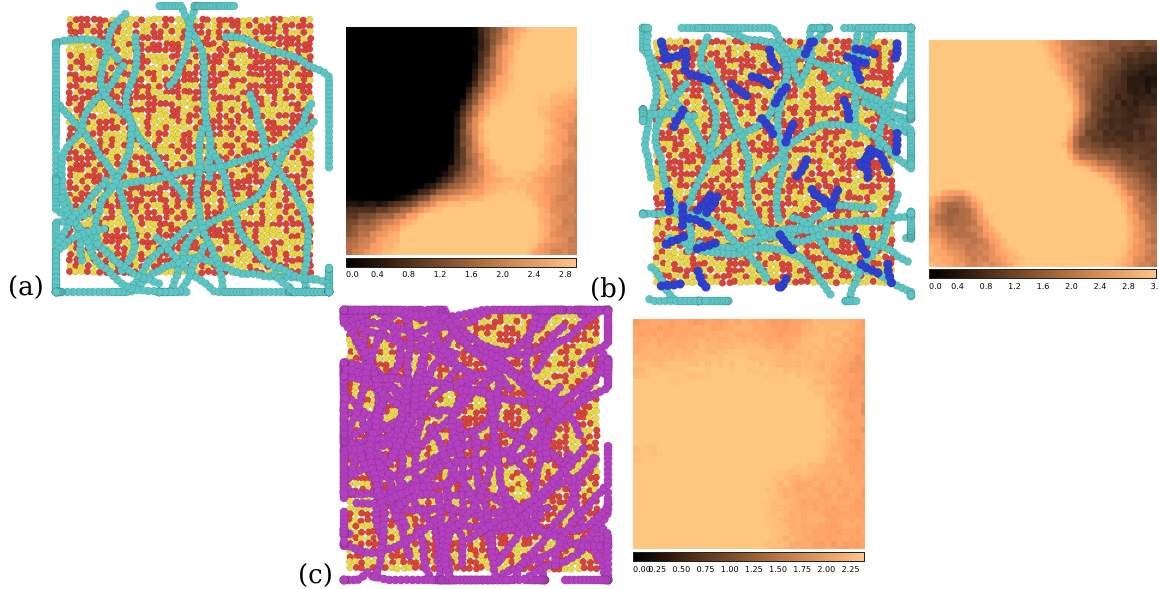 This screenshot has width=1159, height=589. Describe the element at coordinates (461, 275) in the screenshot. I see `colorbar-ticks-a: 0.0 0.4 0.8 1.2 1.6 2.0 2.4 2.8` at that location.